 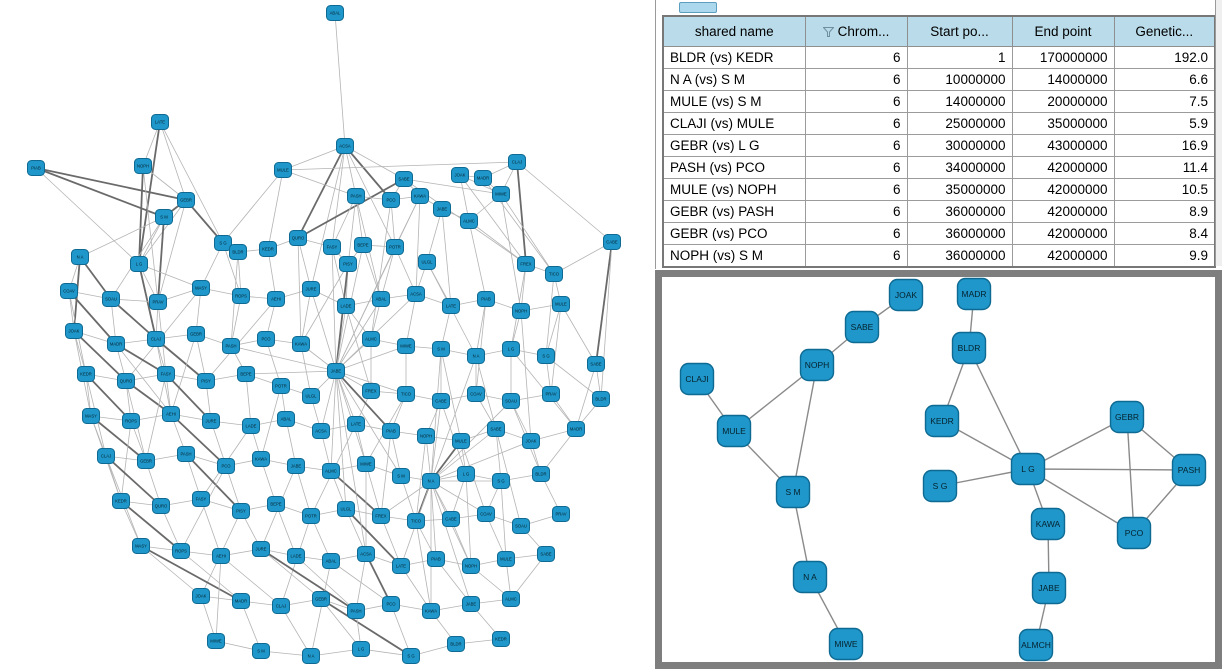 I want to click on network-node: SOAU, so click(x=511, y=401).